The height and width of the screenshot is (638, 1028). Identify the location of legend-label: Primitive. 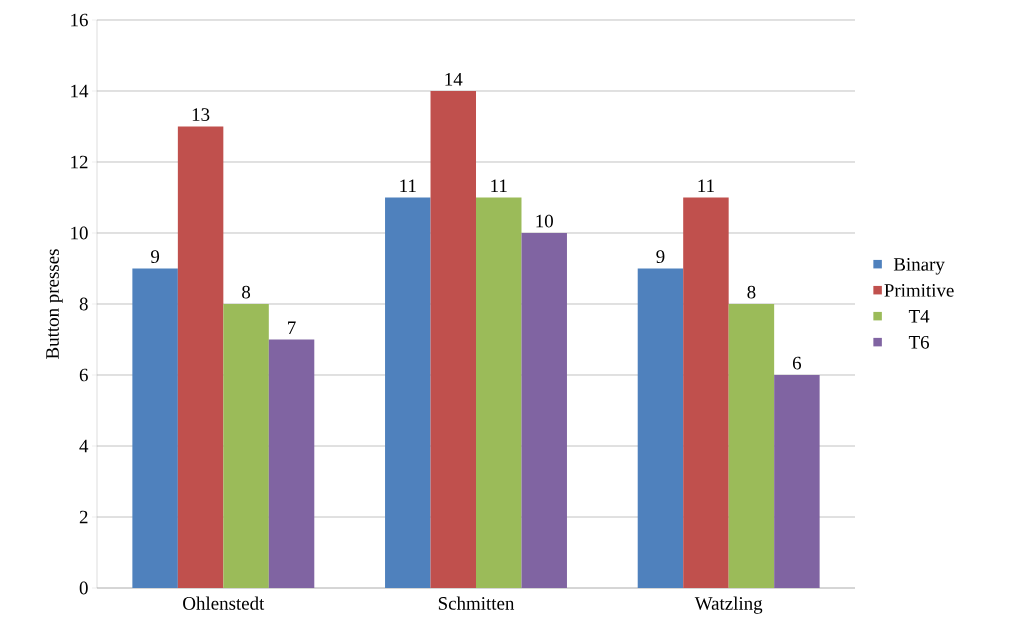
(919, 290).